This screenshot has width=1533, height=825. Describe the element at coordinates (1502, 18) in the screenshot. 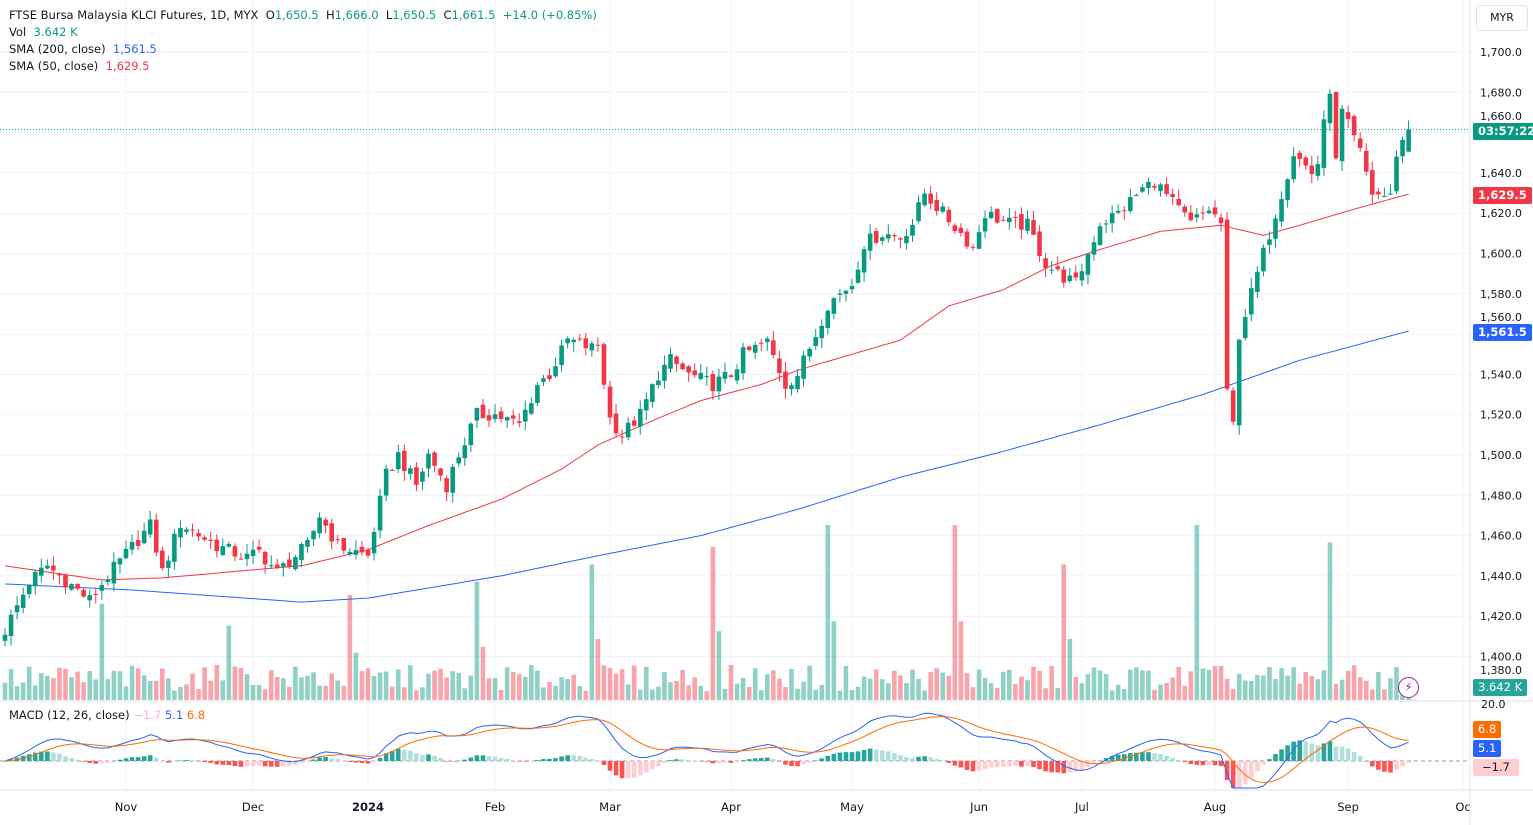

I see `currency-button: MYR` at that location.